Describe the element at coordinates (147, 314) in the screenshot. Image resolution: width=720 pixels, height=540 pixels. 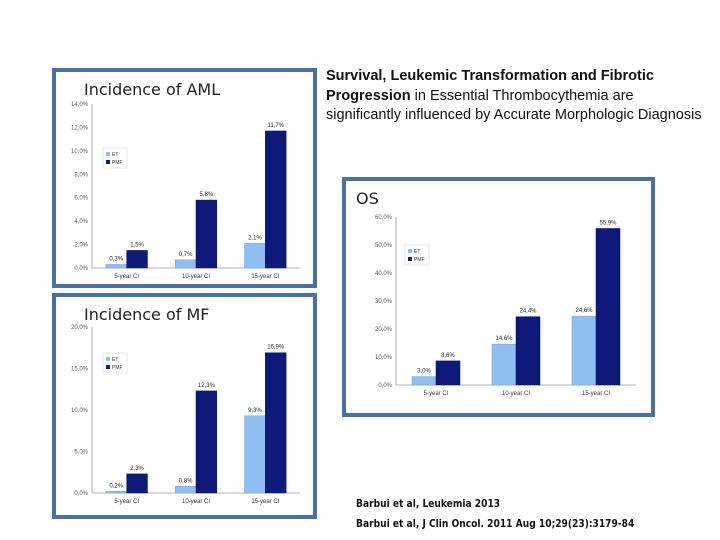
I see `mf-chart-title: Incidence of MF` at that location.